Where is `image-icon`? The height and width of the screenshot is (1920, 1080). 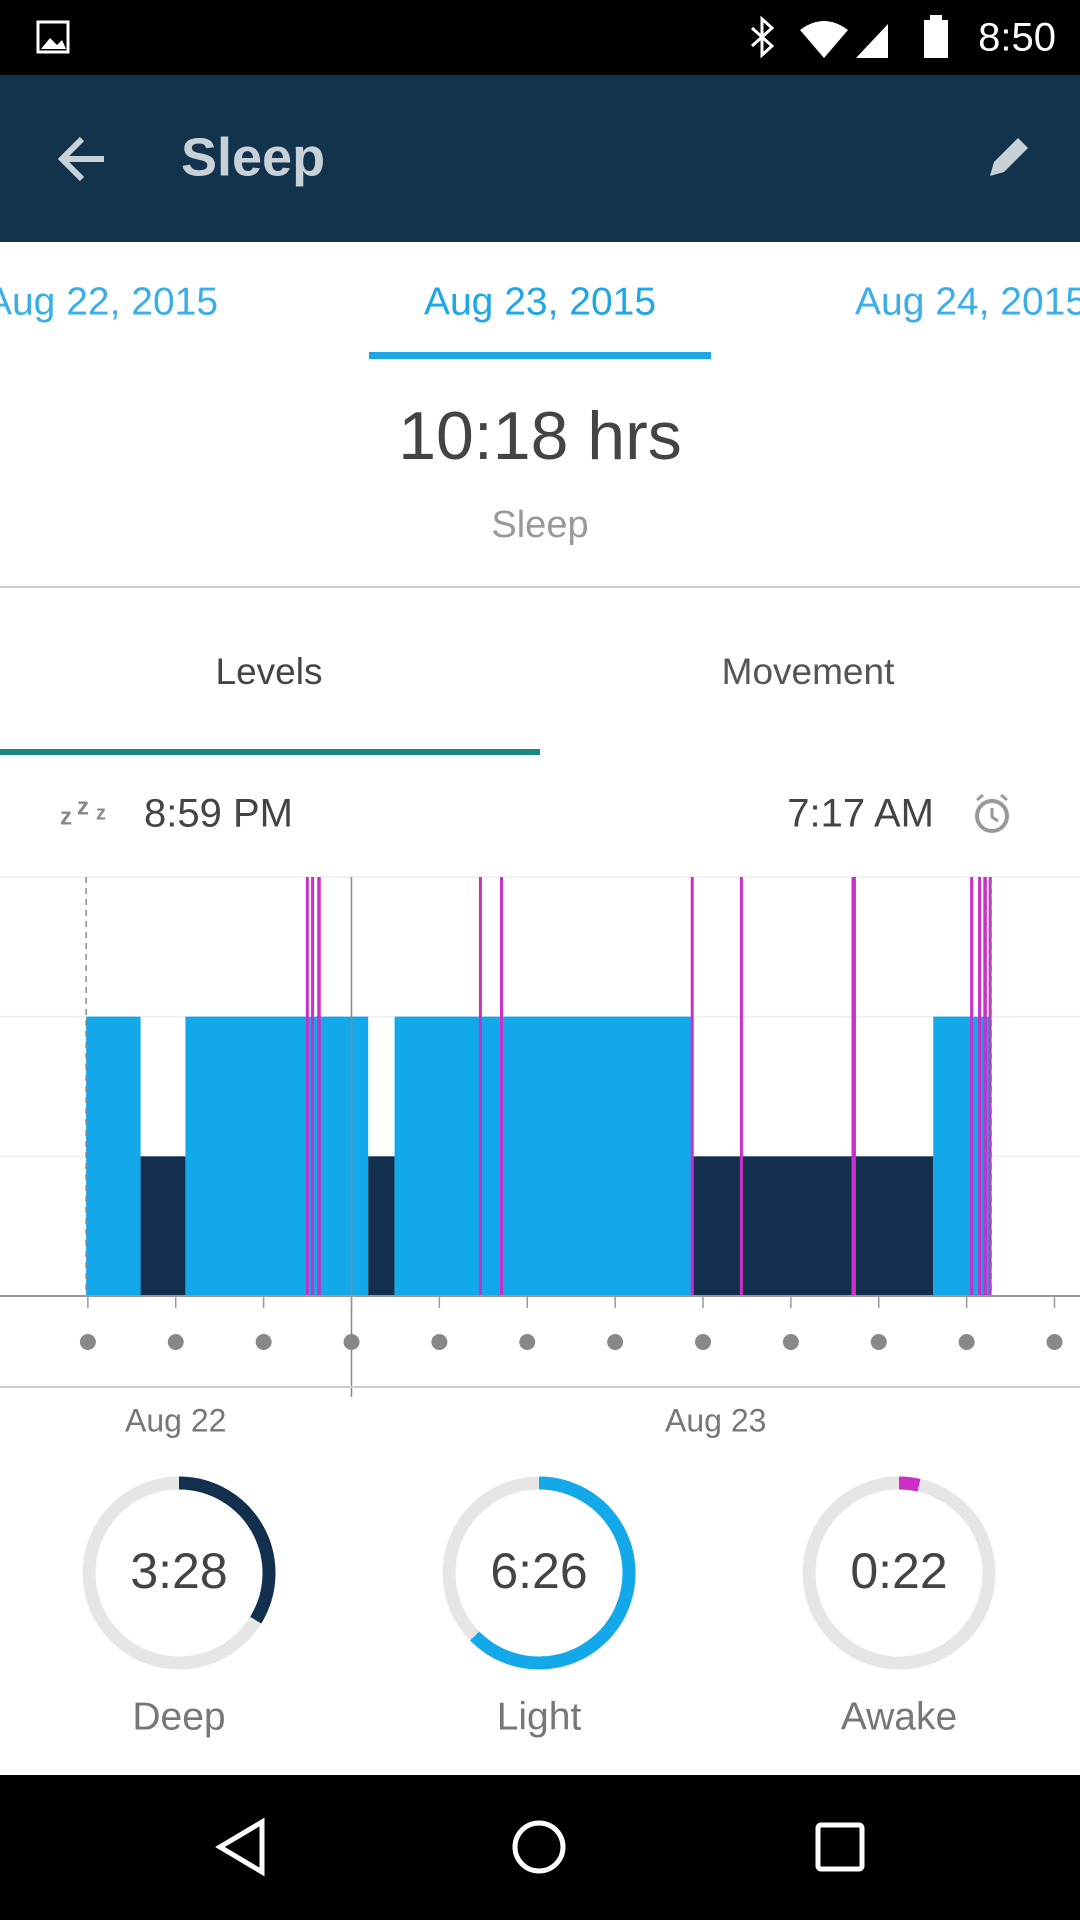
image-icon is located at coordinates (53, 37).